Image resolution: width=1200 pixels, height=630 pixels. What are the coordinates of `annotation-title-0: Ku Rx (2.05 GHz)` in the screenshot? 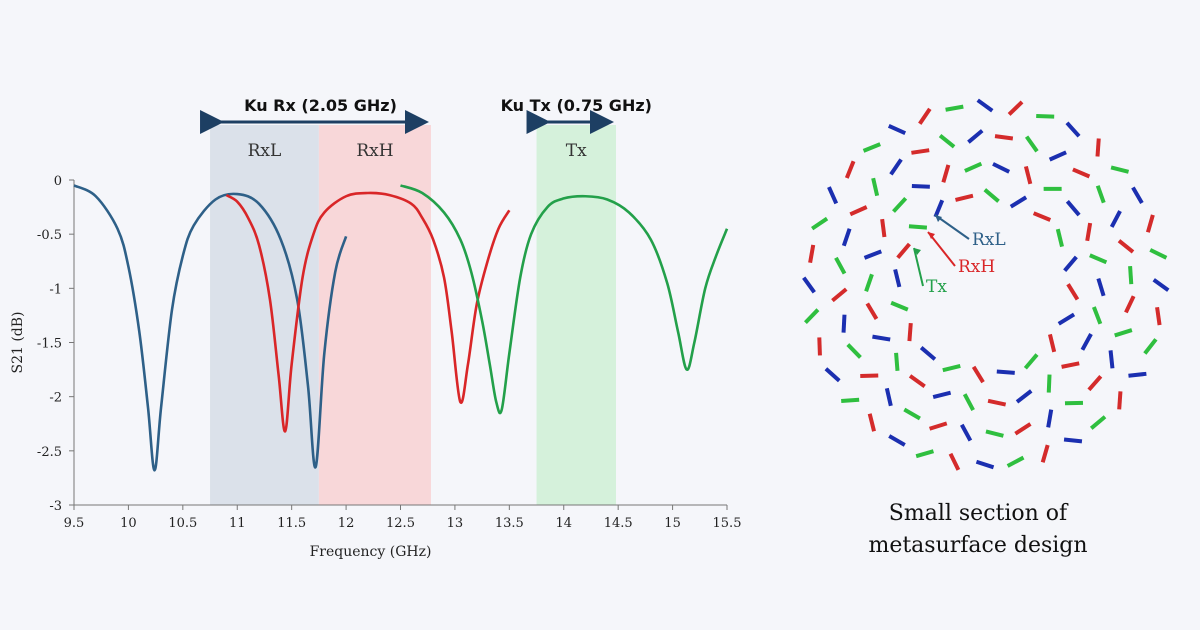 It's located at (320, 105).